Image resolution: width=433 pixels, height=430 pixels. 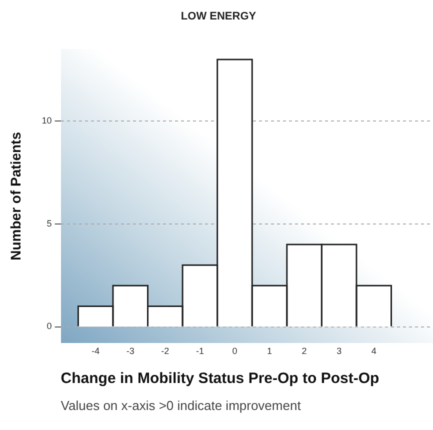 What do you see at coordinates (49, 223) in the screenshot?
I see `y-tick-label: 5` at bounding box center [49, 223].